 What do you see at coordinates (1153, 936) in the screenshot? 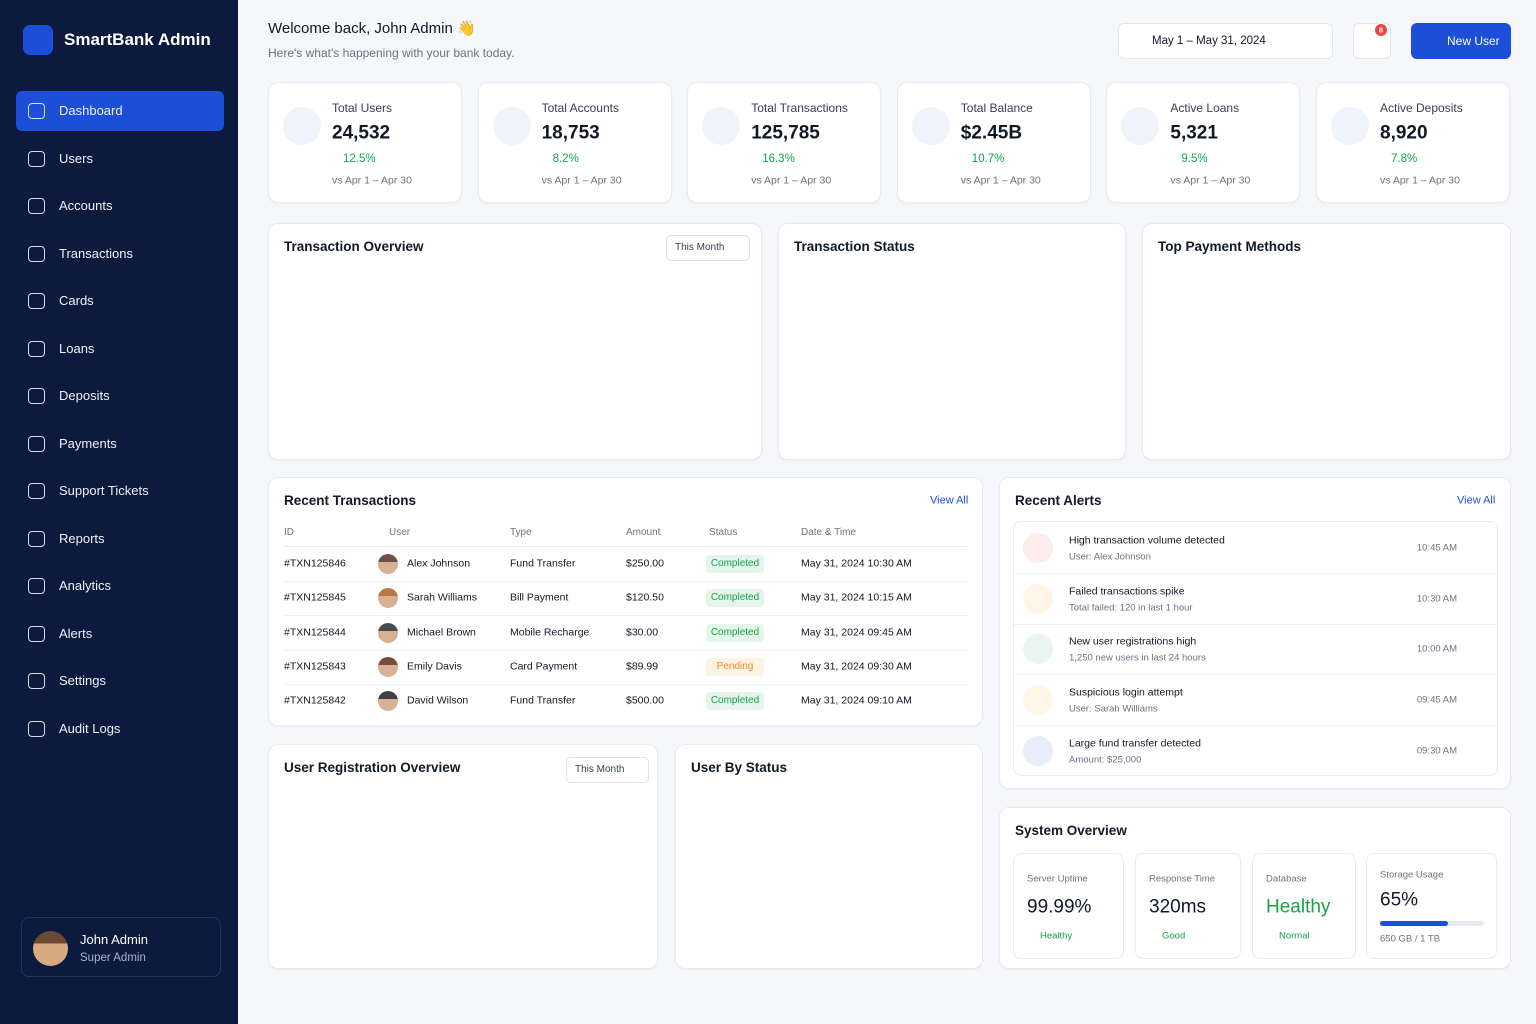
I see `status-icon` at bounding box center [1153, 936].